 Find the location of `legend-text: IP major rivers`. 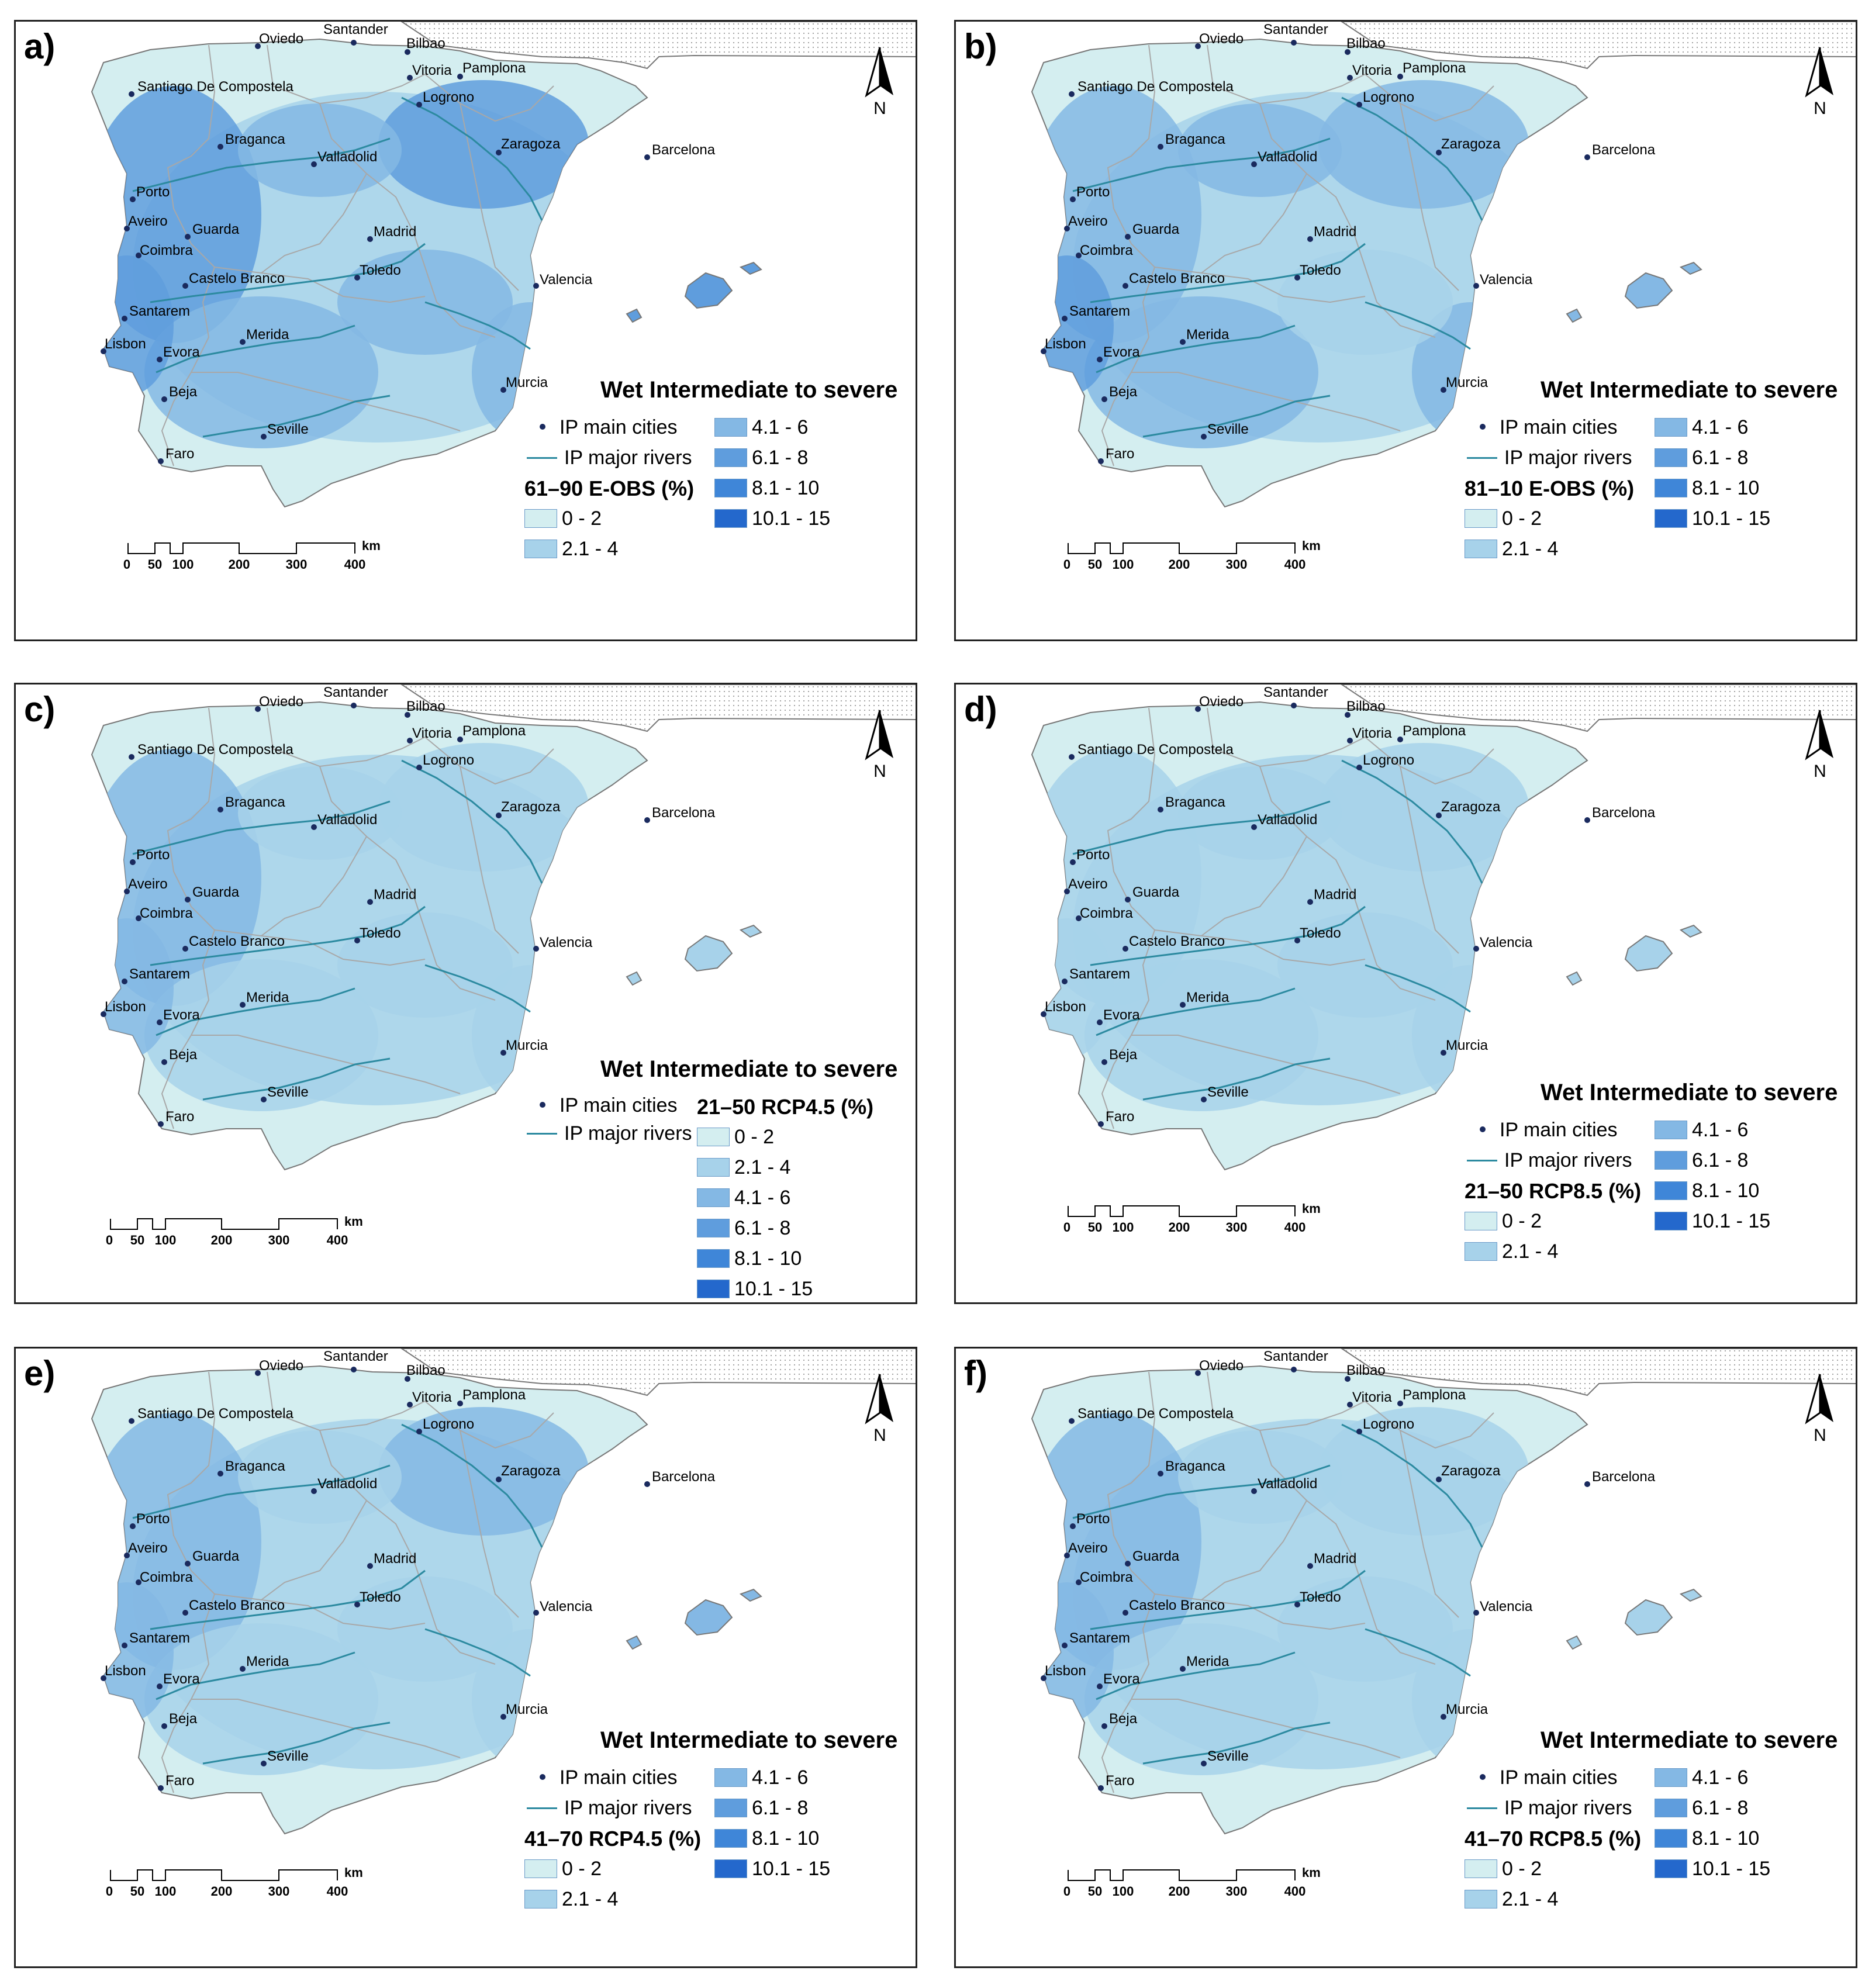

legend-text: IP major rivers is located at coordinates (628, 457).